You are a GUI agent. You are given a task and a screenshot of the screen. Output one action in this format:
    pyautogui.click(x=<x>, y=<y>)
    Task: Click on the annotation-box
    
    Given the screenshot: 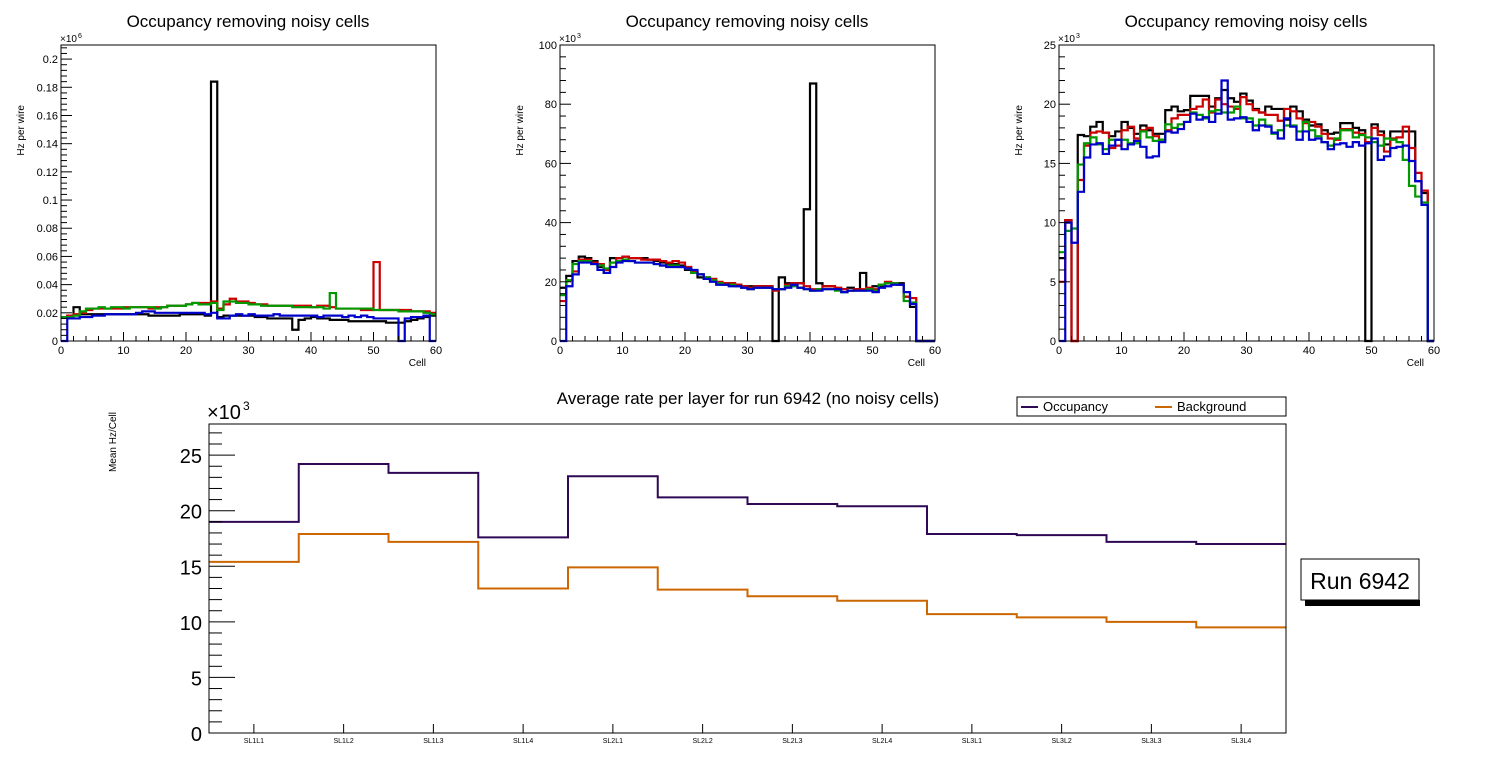 What is the action you would take?
    pyautogui.click(x=1360, y=579)
    